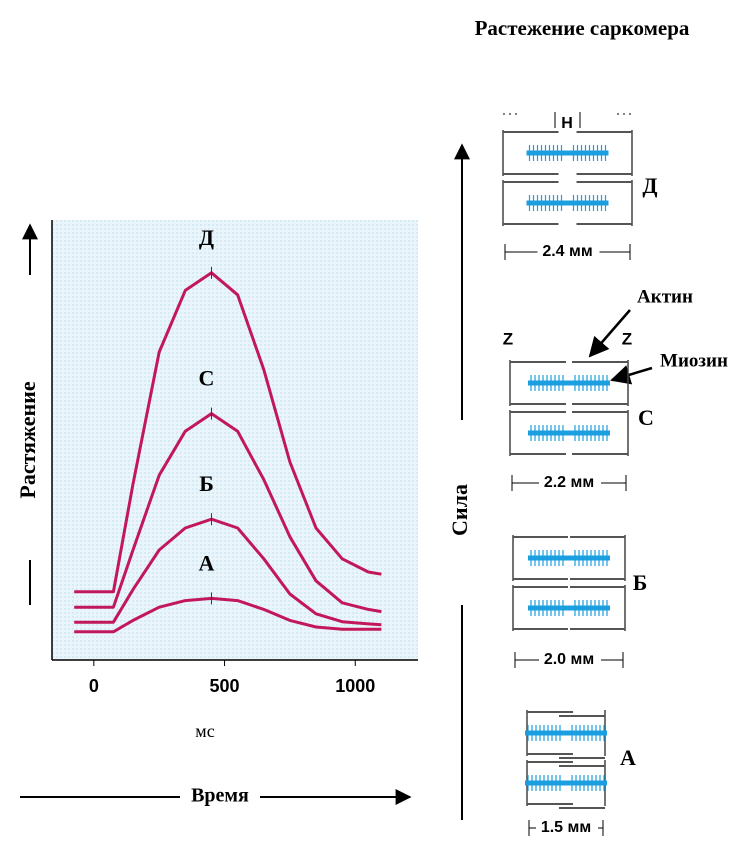 The width and height of the screenshot is (743, 844). I want to click on series-label: А, so click(207, 562).